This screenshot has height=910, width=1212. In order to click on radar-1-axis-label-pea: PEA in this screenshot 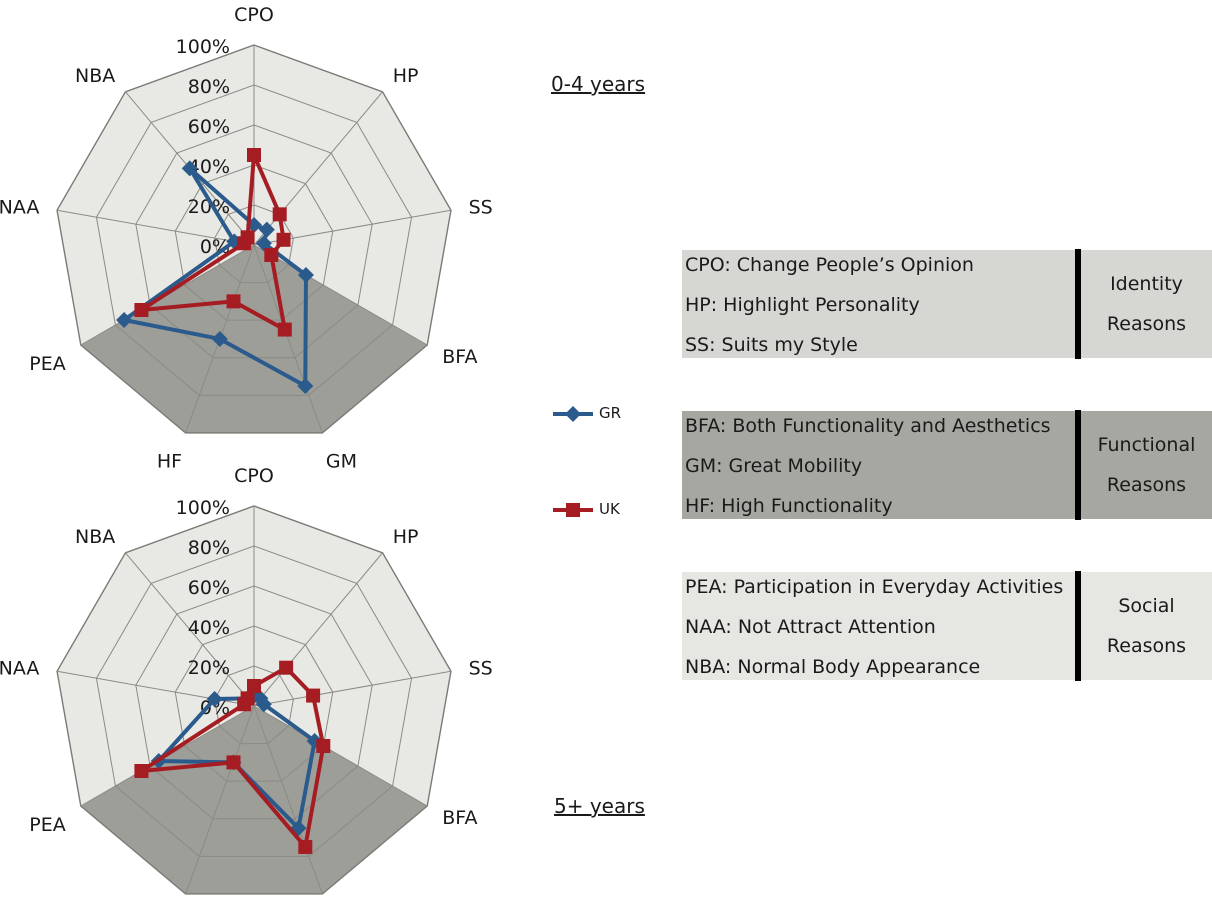, I will do `click(47, 825)`.